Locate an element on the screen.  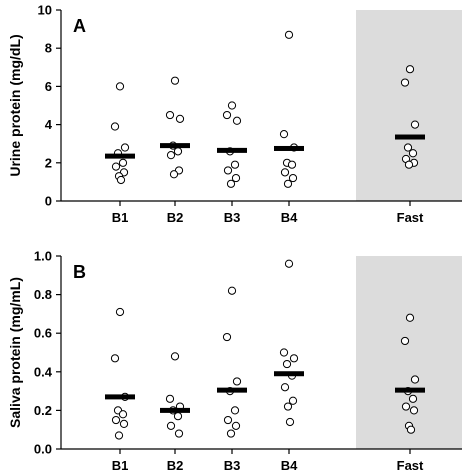
panel-letter: A is located at coordinates (79, 26).